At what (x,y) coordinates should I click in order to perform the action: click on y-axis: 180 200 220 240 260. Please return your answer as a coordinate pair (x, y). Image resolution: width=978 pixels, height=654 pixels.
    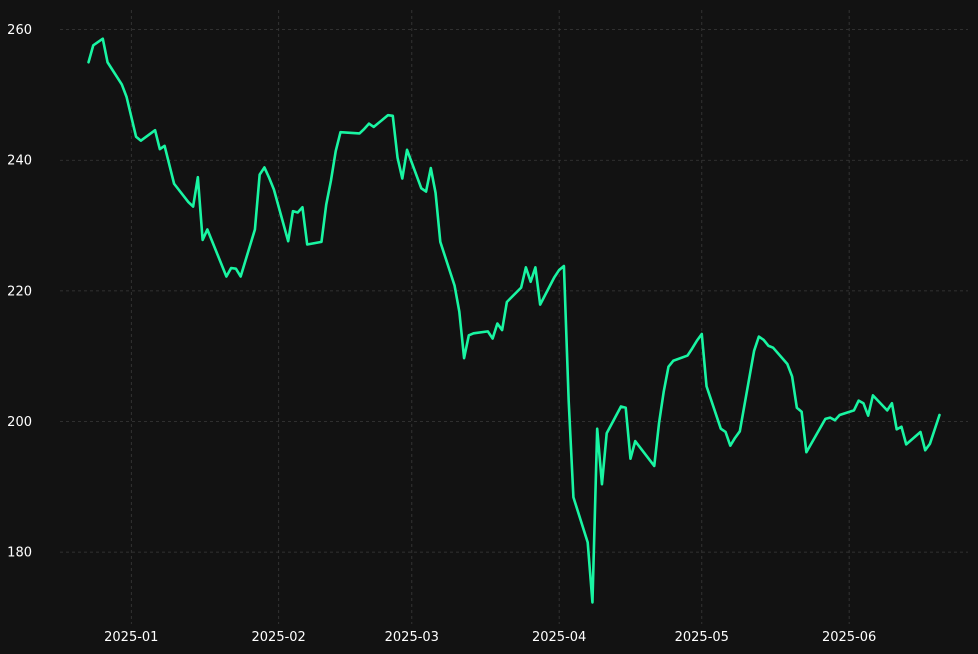
    Looking at the image, I should click on (19, 292).